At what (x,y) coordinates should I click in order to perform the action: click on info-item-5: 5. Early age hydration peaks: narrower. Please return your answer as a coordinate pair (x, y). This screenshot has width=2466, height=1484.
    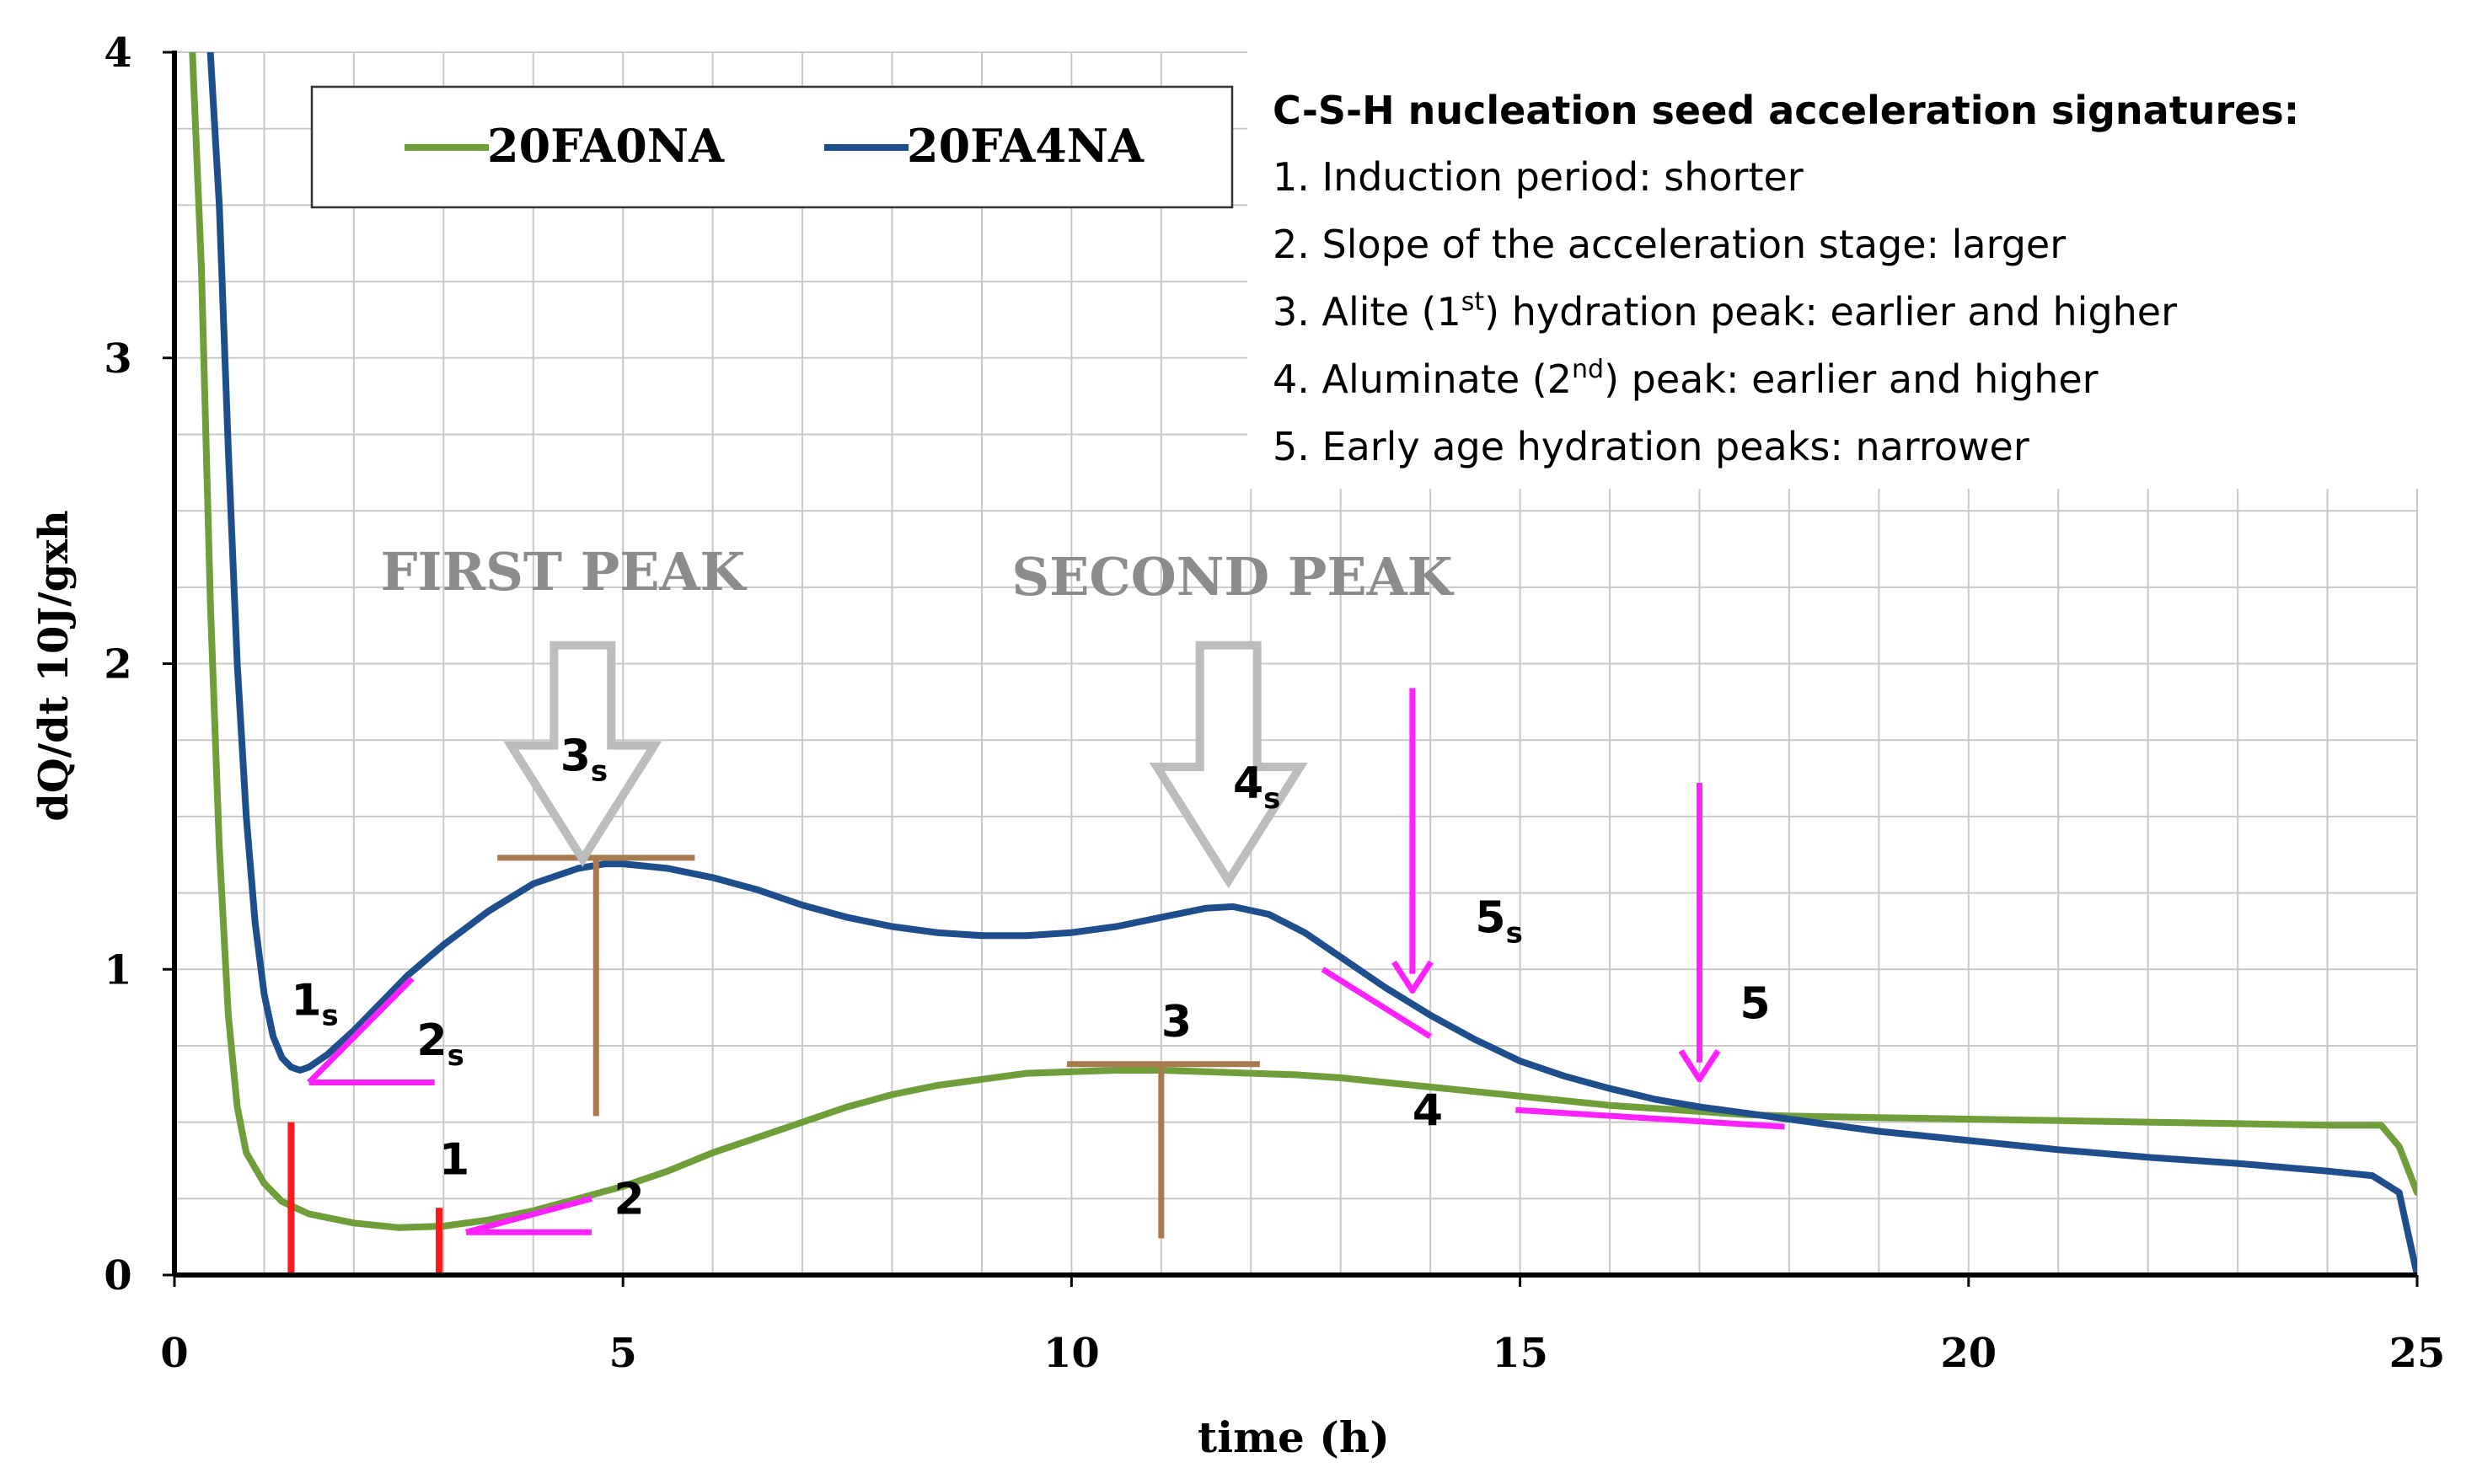
    Looking at the image, I should click on (1651, 446).